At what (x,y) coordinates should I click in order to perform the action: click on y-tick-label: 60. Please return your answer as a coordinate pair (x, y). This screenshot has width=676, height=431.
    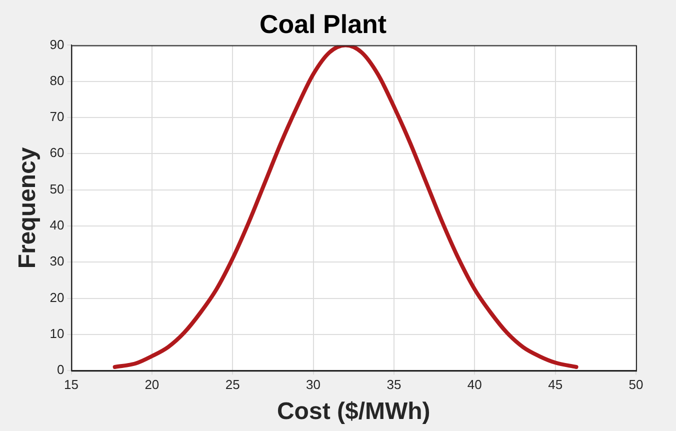
    Looking at the image, I should click on (57, 152).